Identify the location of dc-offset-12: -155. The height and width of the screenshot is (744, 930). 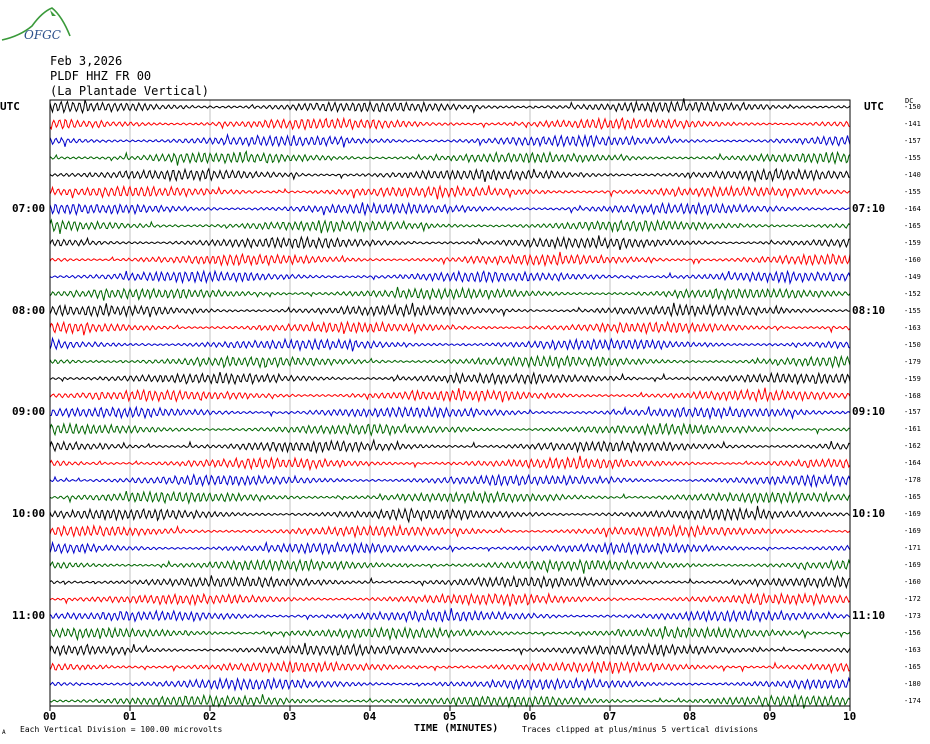
(912, 310).